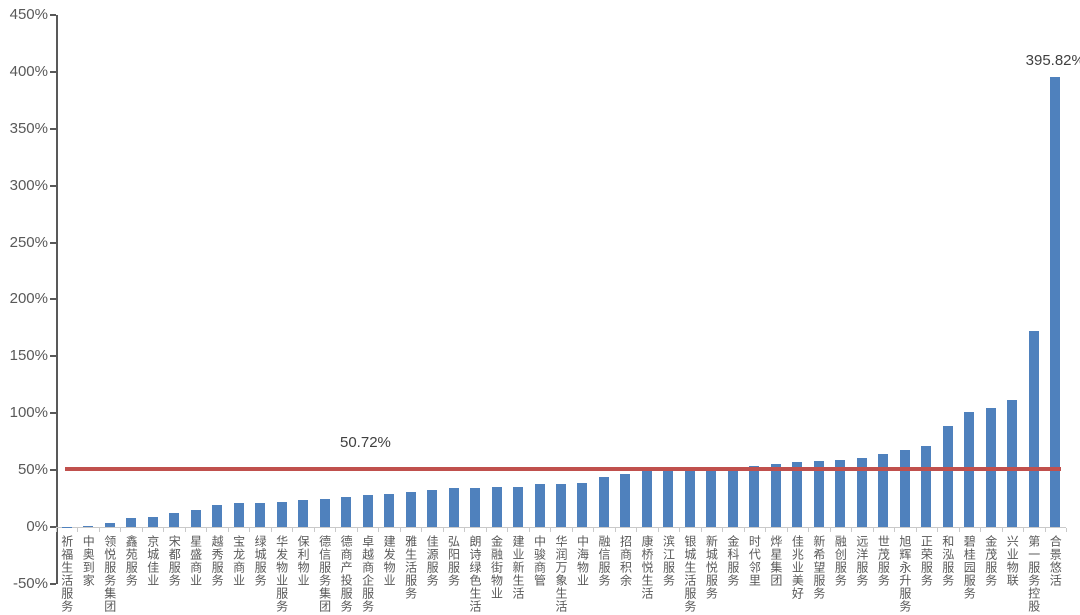 The height and width of the screenshot is (615, 1080). Describe the element at coordinates (28, 242) in the screenshot. I see `y-axis-tick-label: 250%` at that location.